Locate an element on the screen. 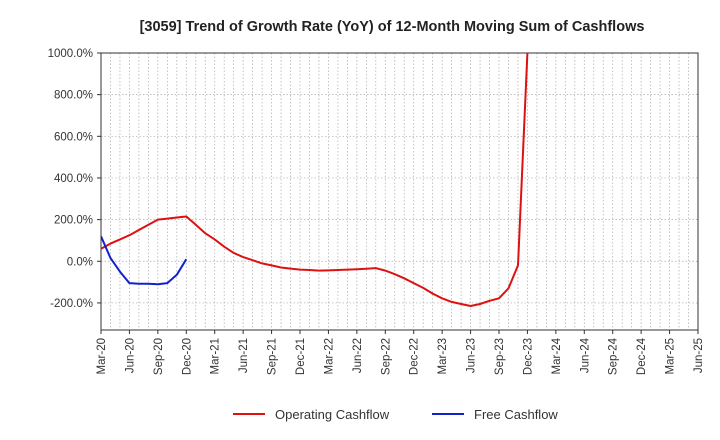  x-tick-label: Jun-21 is located at coordinates (244, 355).